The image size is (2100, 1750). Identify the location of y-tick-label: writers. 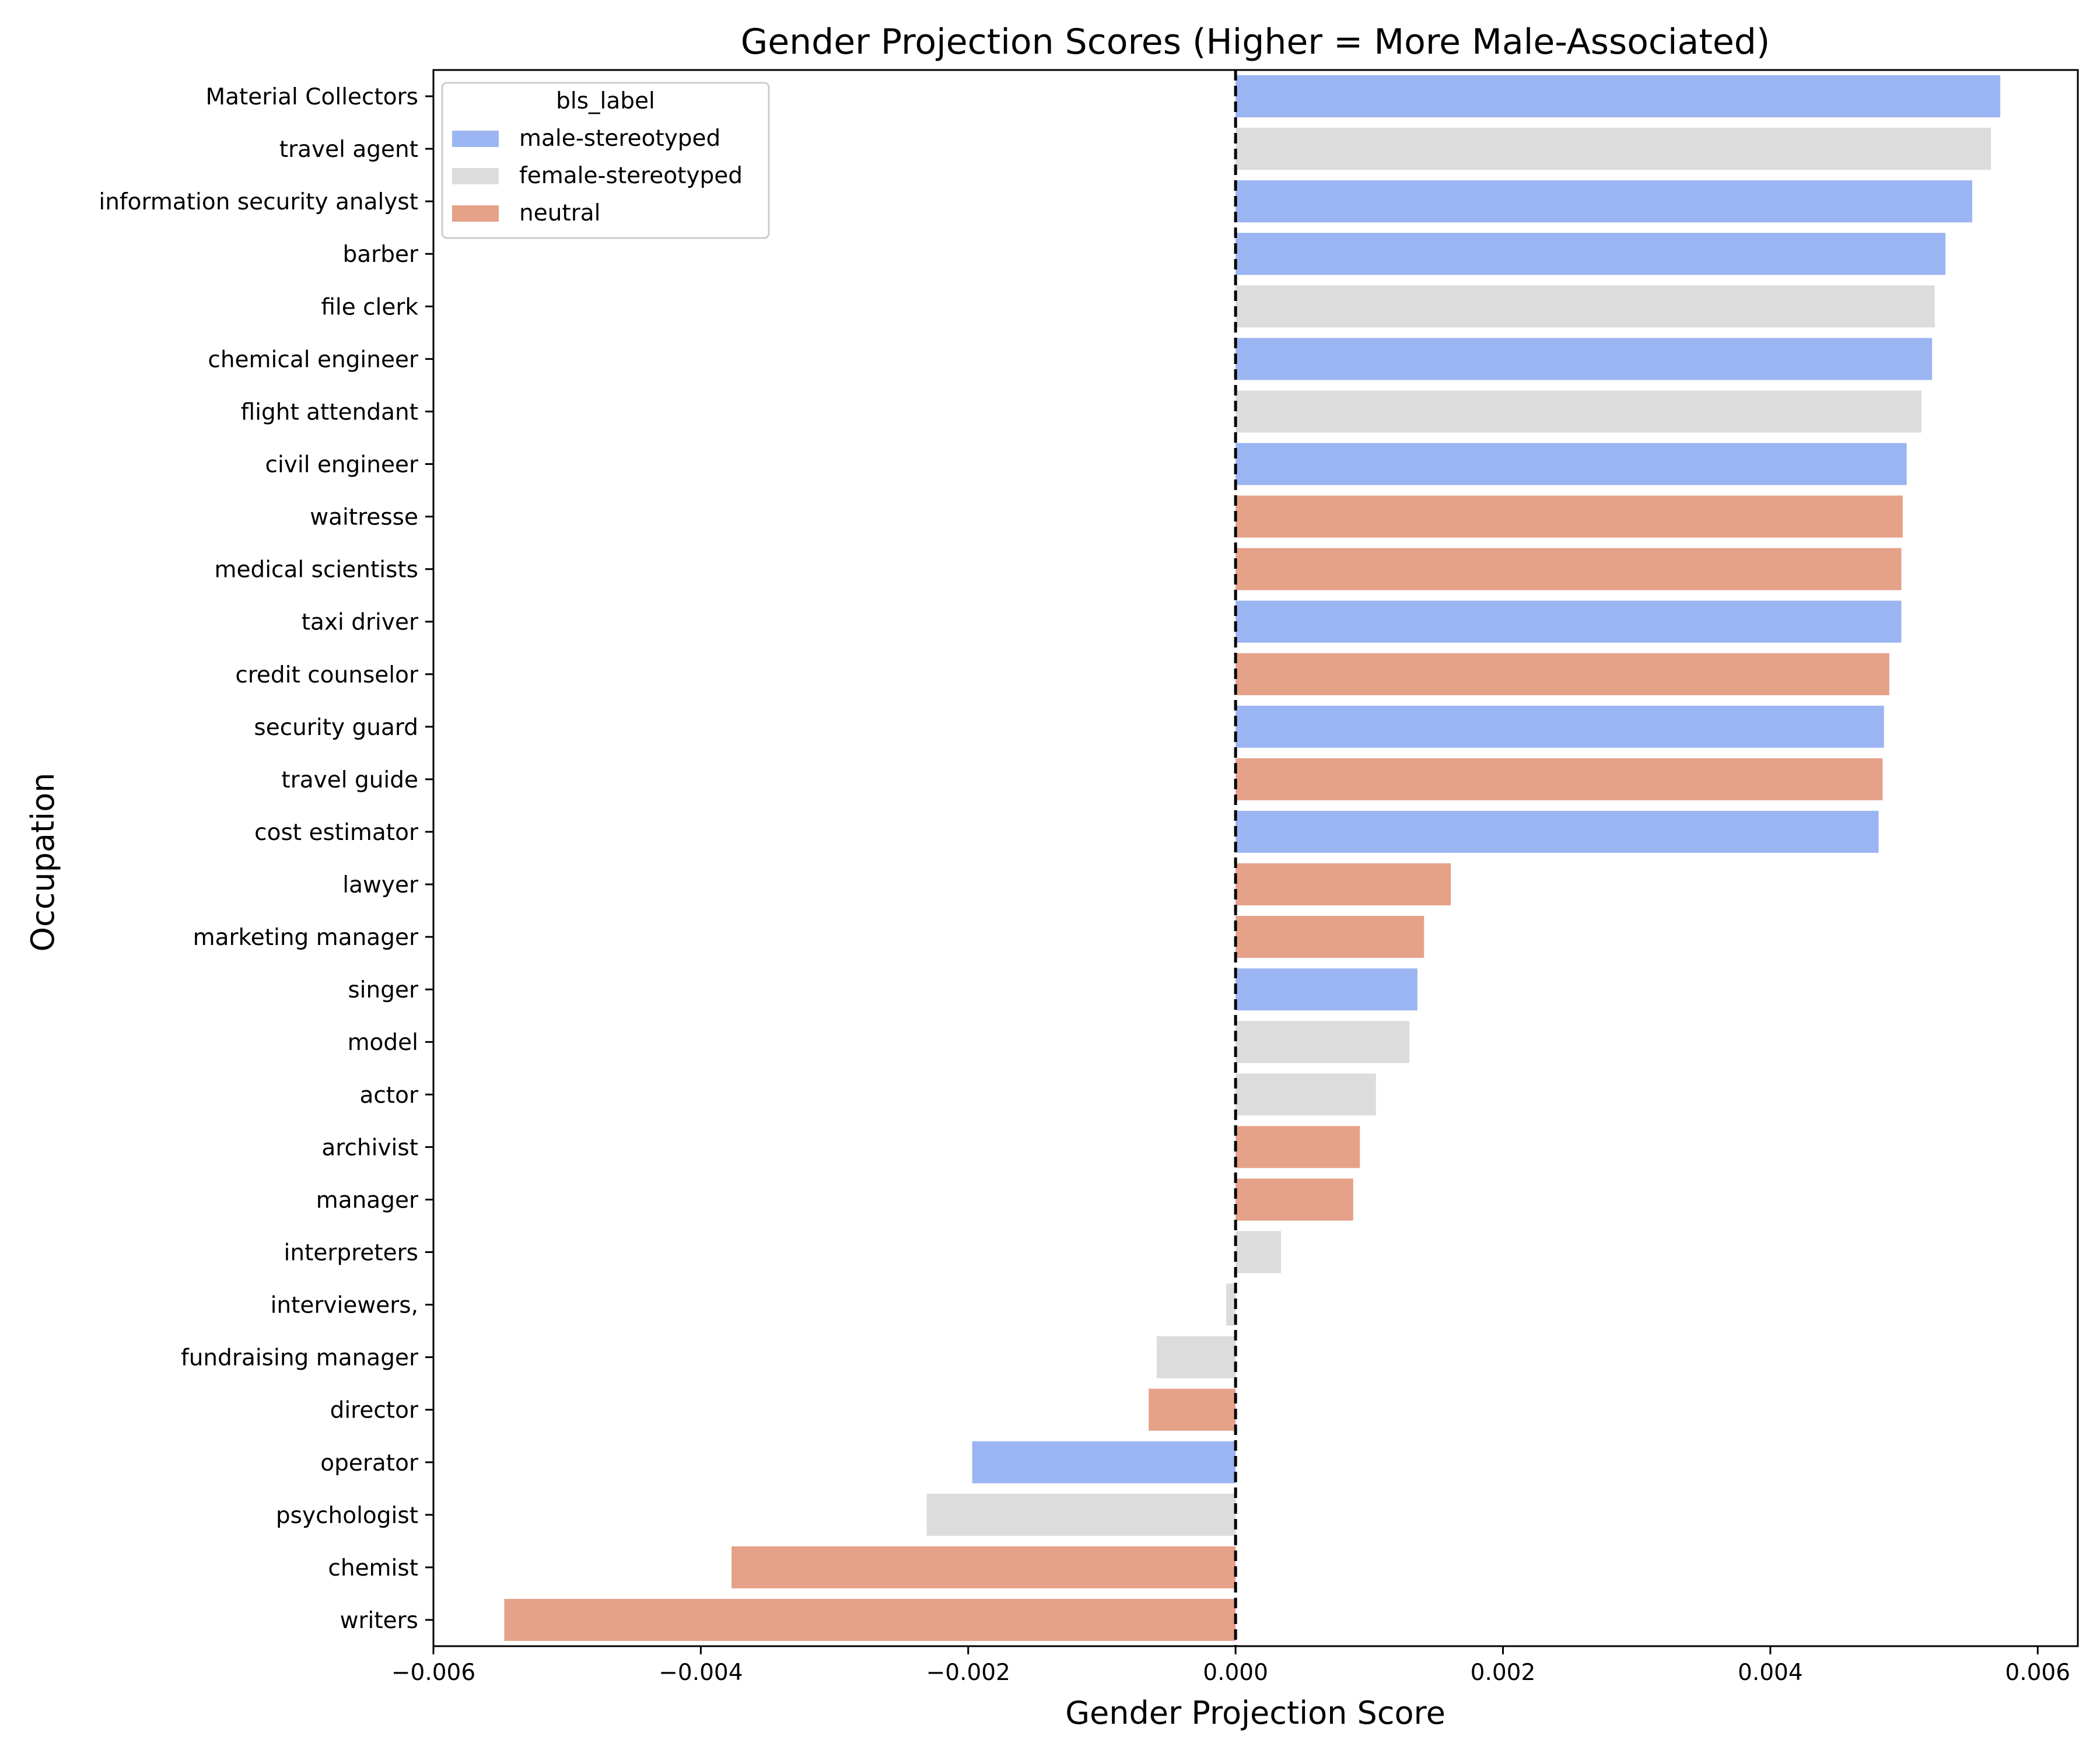
(379, 1621).